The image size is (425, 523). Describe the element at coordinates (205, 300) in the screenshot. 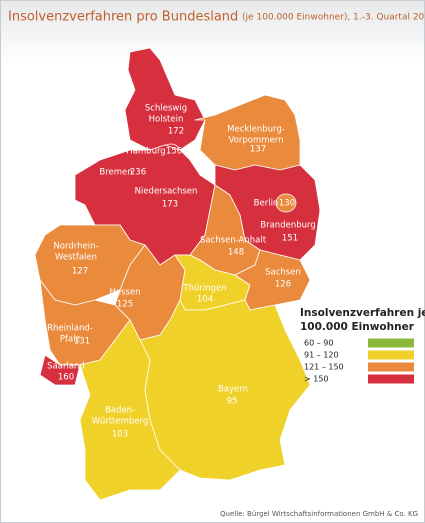

I see `state-value: 104` at that location.